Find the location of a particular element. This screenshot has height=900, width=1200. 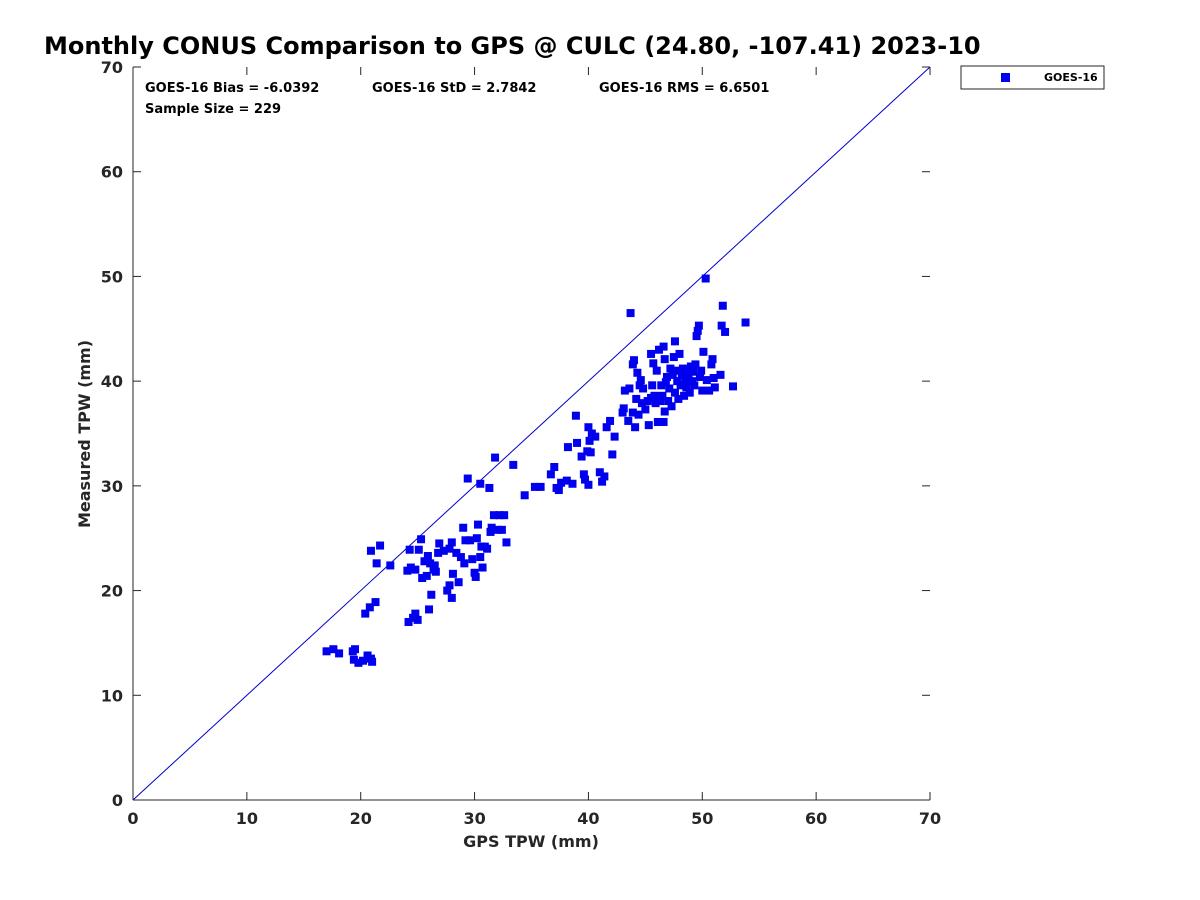

legend: GOES-16 is located at coordinates (1032, 77).